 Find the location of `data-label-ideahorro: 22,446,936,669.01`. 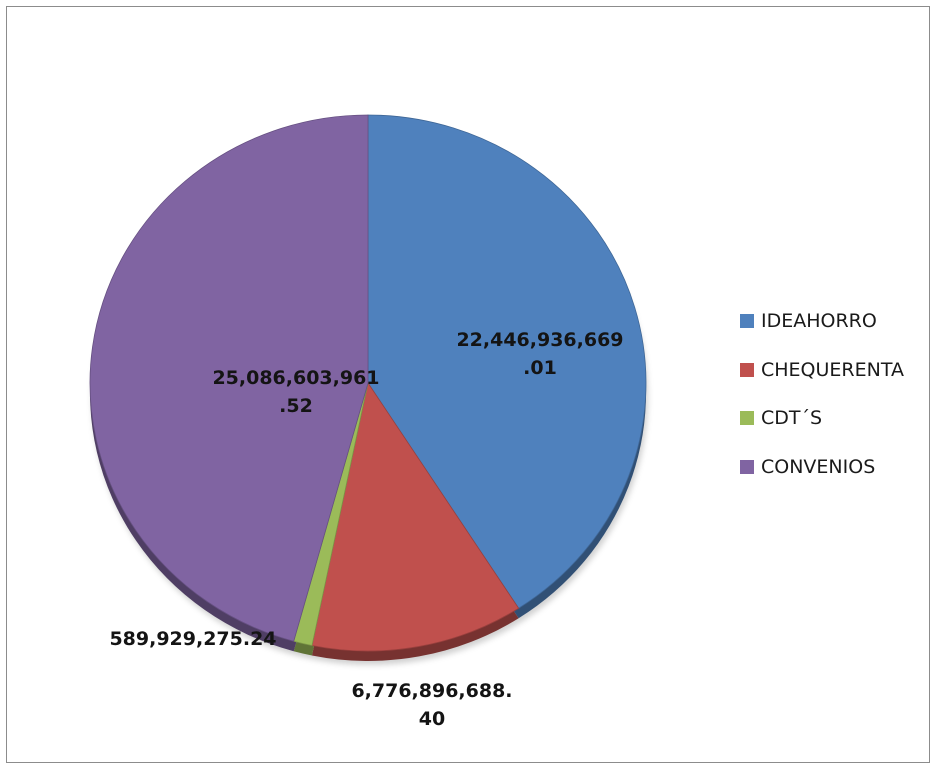

data-label-ideahorro: 22,446,936,669.01 is located at coordinates (539, 354).